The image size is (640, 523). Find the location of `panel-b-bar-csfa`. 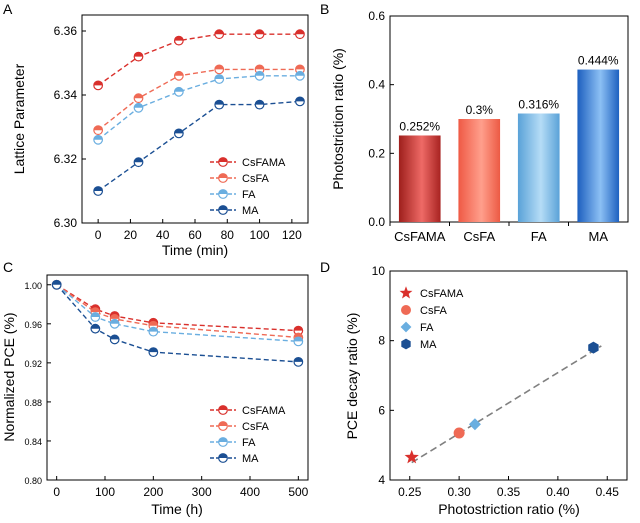

panel-b-bar-csfa is located at coordinates (479, 170).